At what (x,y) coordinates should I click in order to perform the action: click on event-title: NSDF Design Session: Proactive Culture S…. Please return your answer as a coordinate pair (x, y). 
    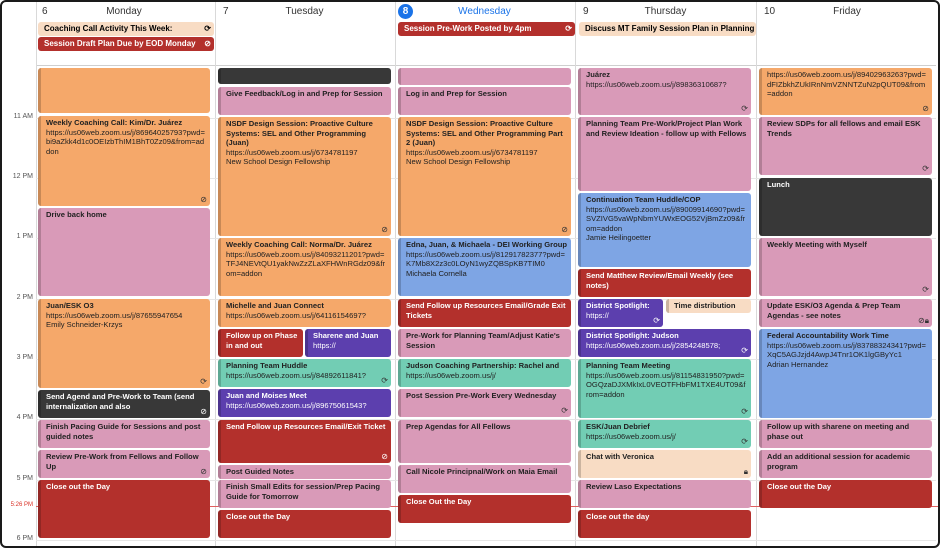
    Looking at the image, I should click on (484, 133).